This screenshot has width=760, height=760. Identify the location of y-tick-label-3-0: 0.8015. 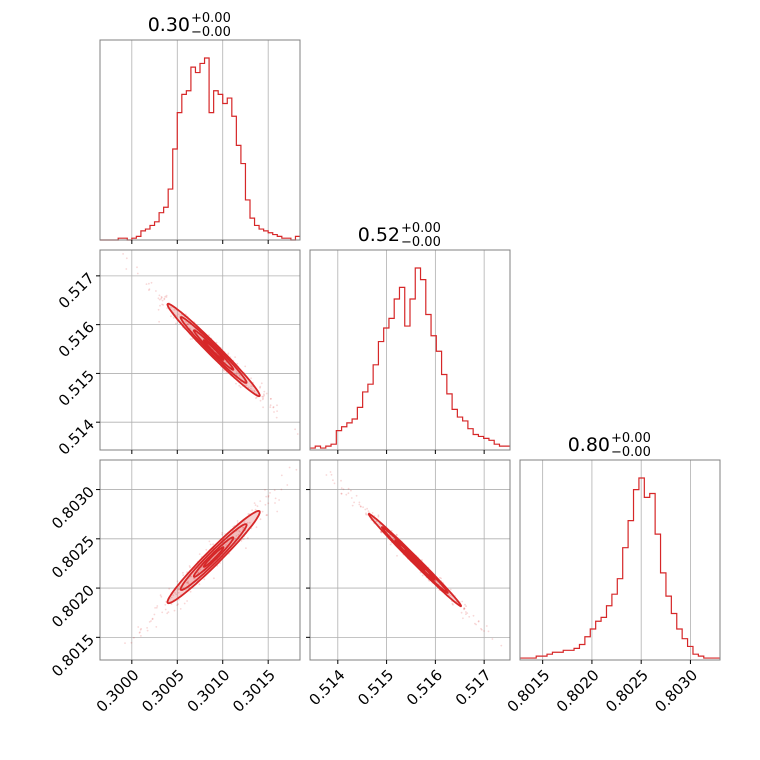
(73, 656).